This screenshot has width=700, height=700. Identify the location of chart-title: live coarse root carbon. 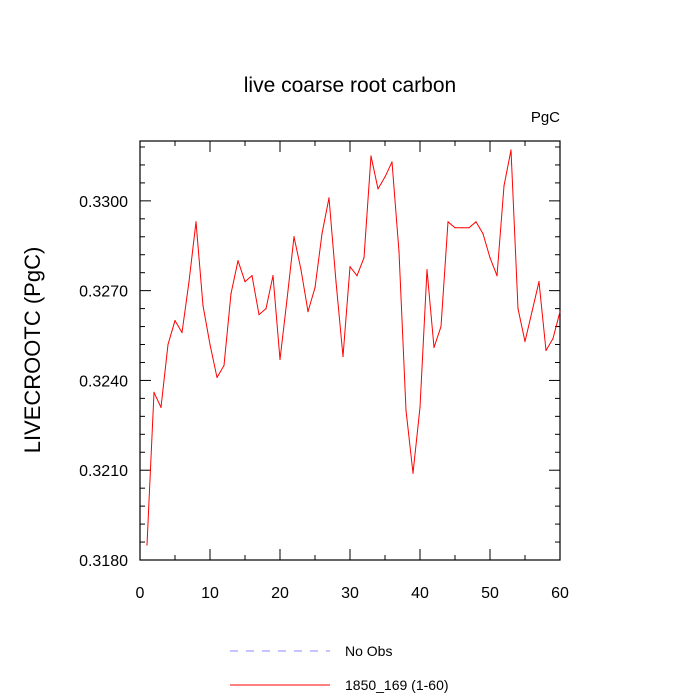
(350, 85).